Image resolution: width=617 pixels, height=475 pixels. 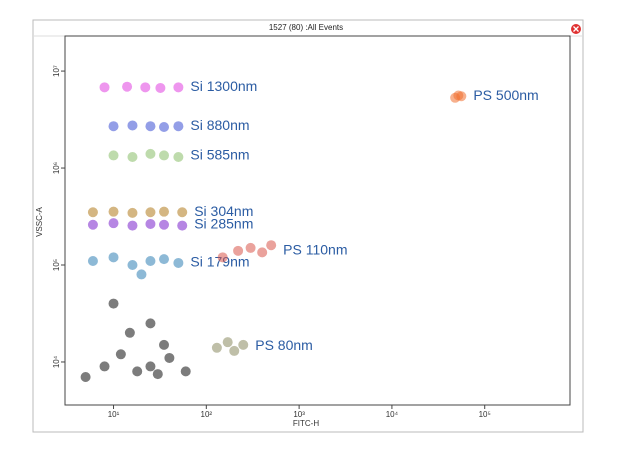 What do you see at coordinates (56, 361) in the screenshot?
I see `y-tick-label: 10⁴` at bounding box center [56, 361].